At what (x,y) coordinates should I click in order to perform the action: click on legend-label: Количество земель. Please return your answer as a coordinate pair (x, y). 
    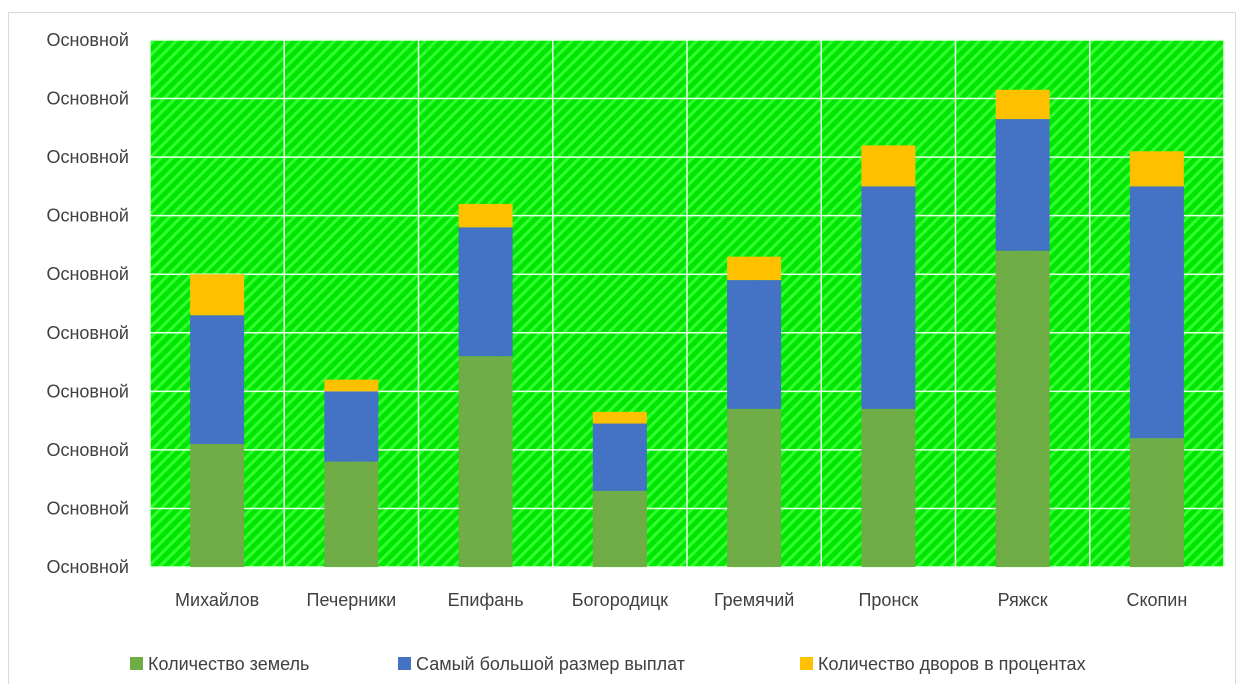
    Looking at the image, I should click on (228, 664).